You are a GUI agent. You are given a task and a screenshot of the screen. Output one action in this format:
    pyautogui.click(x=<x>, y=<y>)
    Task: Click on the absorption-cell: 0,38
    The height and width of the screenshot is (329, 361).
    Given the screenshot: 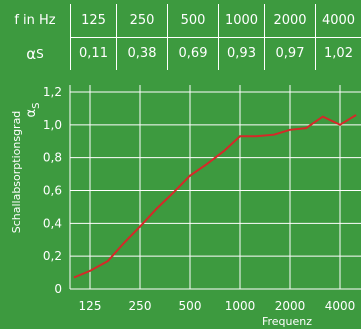 What is the action you would take?
    pyautogui.click(x=142, y=53)
    